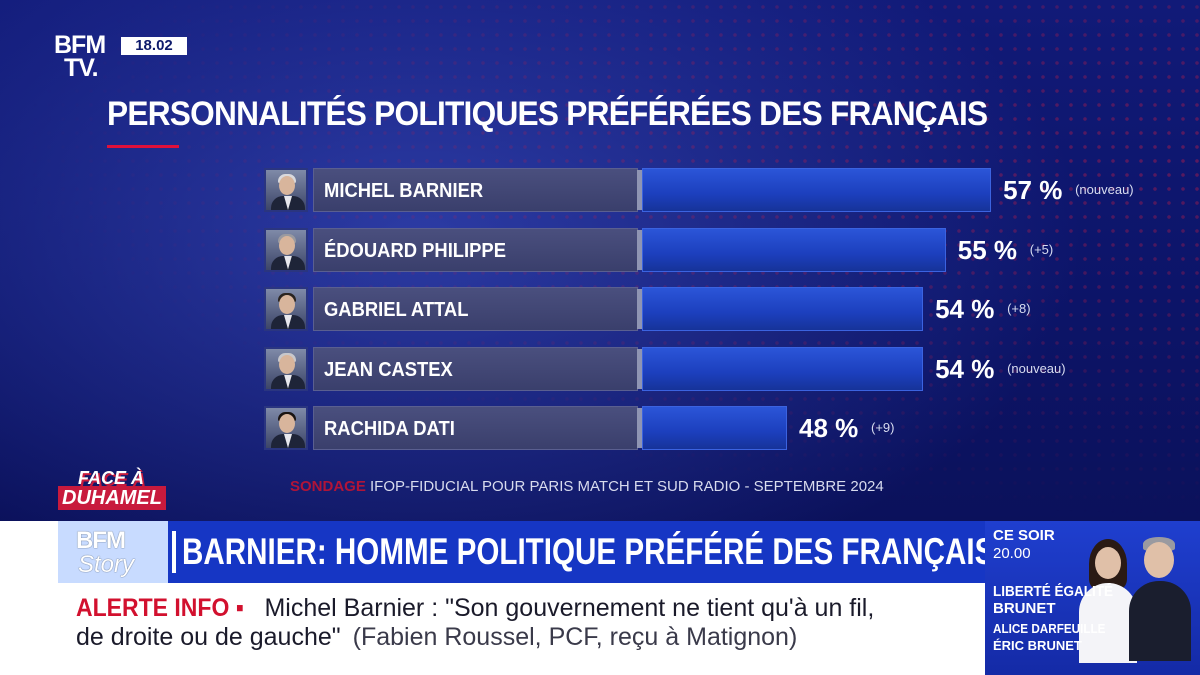 The width and height of the screenshot is (1200, 675). What do you see at coordinates (404, 191) in the screenshot?
I see `bar-category-label: MICHEL BARNIER` at bounding box center [404, 191].